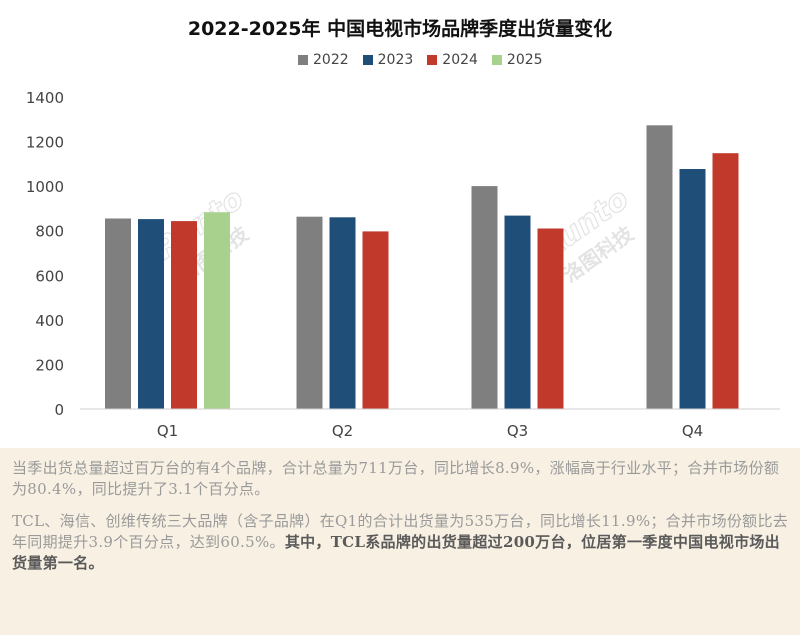 This screenshot has width=800, height=635. I want to click on bar-Q1-2022, so click(118, 313).